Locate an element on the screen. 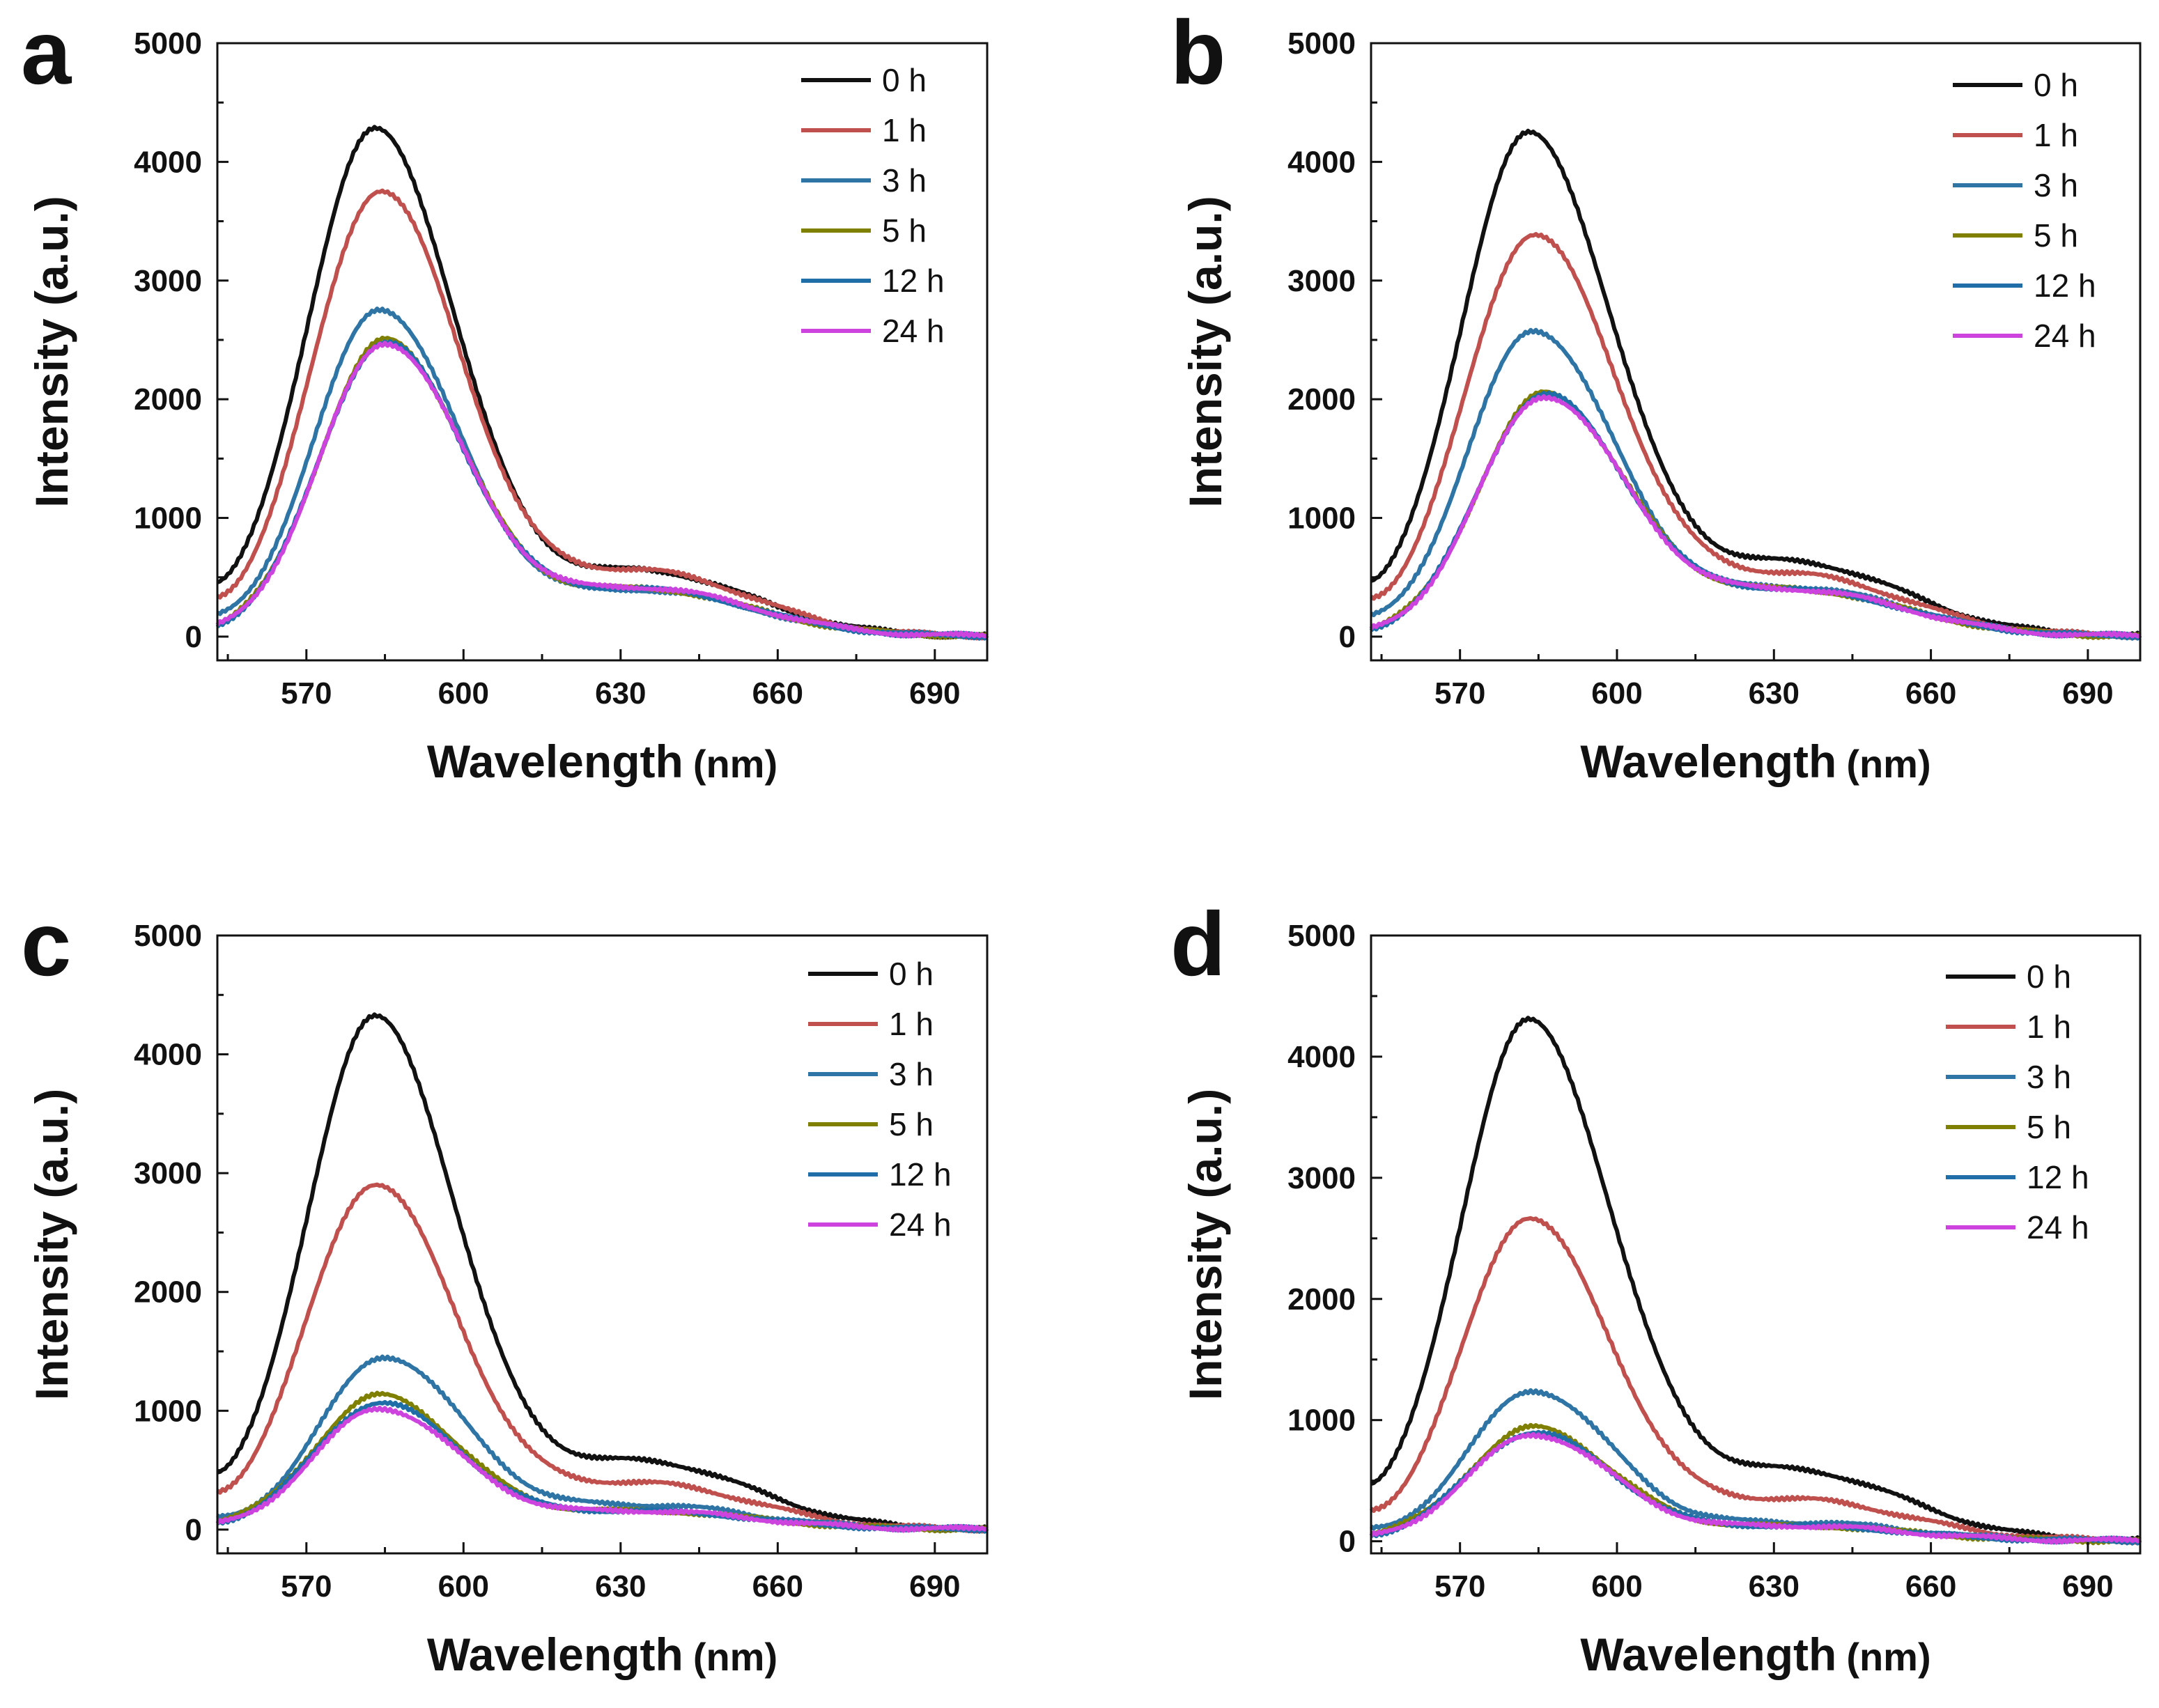  series-line-3h is located at coordinates (1756, 483).